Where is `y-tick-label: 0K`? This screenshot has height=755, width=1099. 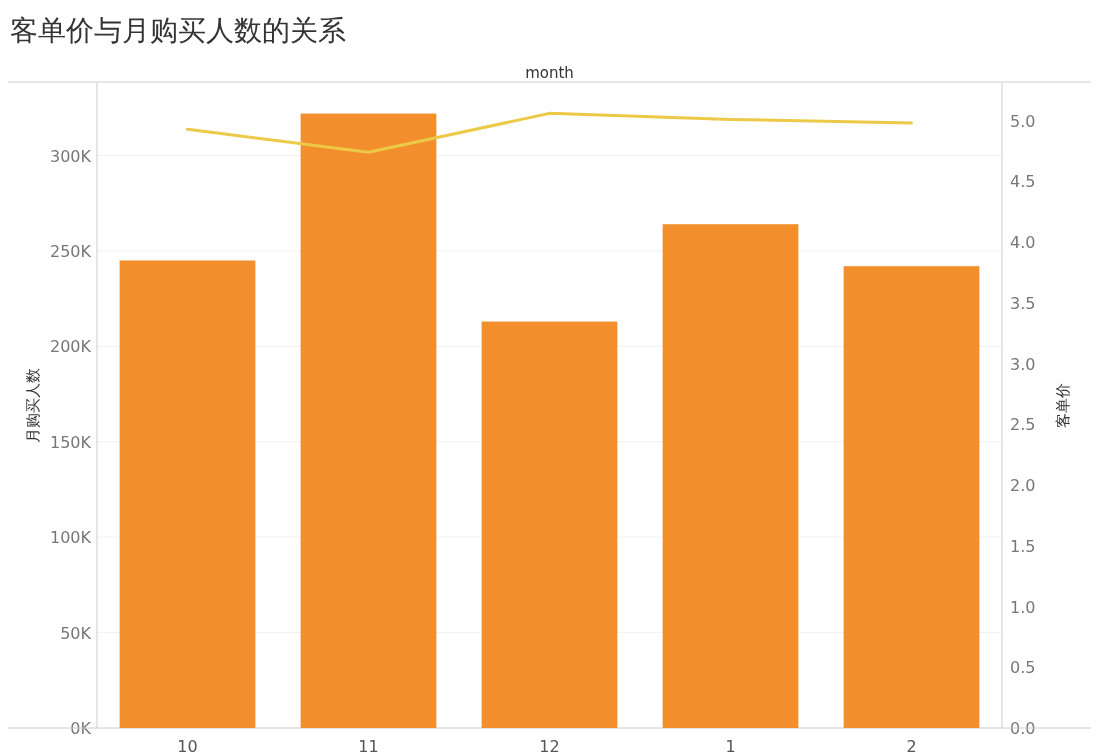 y-tick-label: 0K is located at coordinates (81, 728).